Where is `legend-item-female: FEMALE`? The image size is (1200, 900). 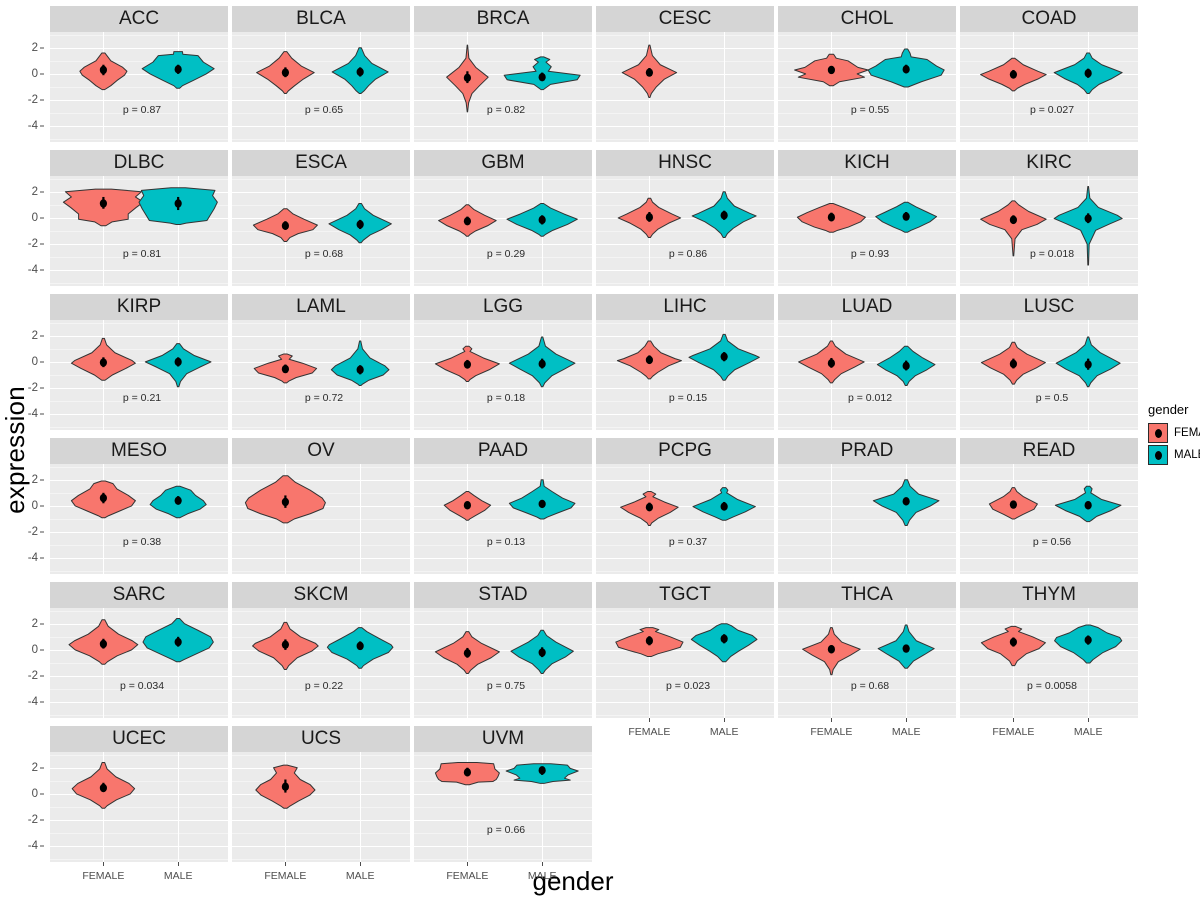
legend-item-female: FEMALE is located at coordinates (1174, 433).